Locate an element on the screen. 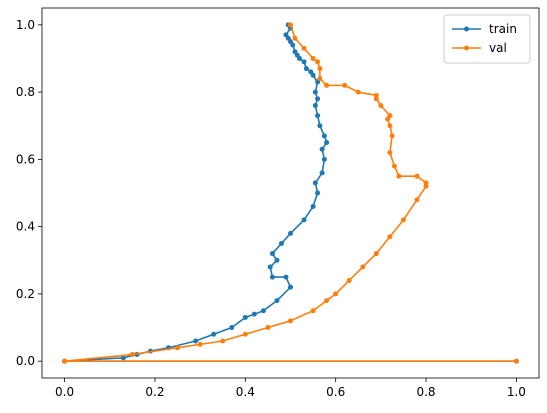 Image resolution: width=547 pixels, height=413 pixels. y-tick-label-5: 1.0 is located at coordinates (25, 25).